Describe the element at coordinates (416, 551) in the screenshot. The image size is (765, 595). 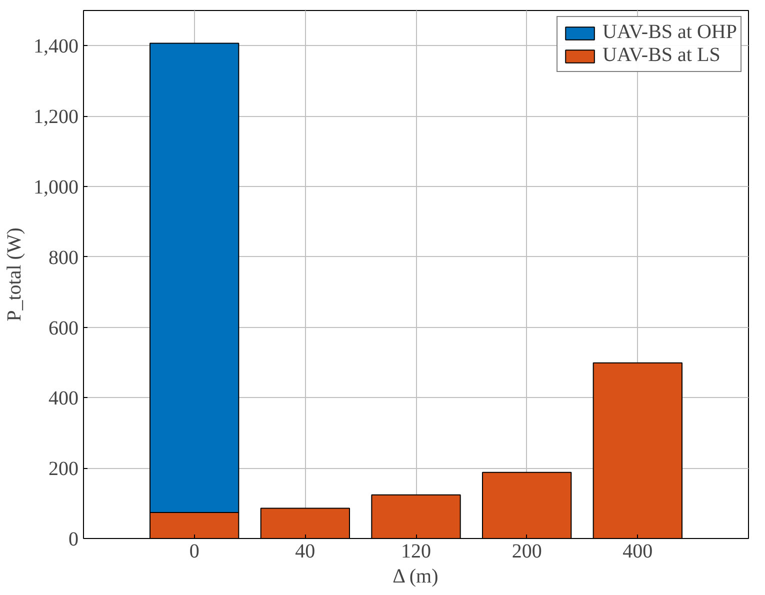
I see `x-tick-label: 120` at that location.